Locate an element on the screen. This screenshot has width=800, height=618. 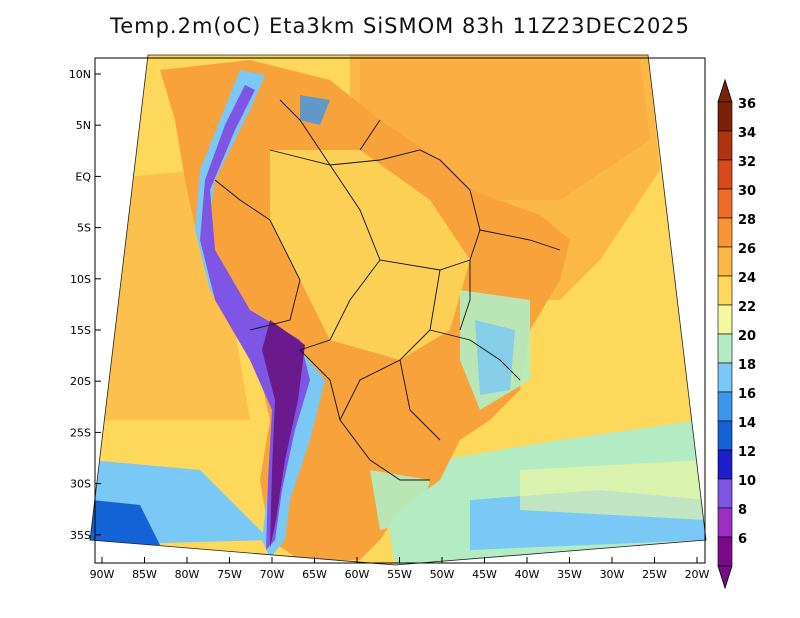
lon-label: 25W is located at coordinates (654, 574).